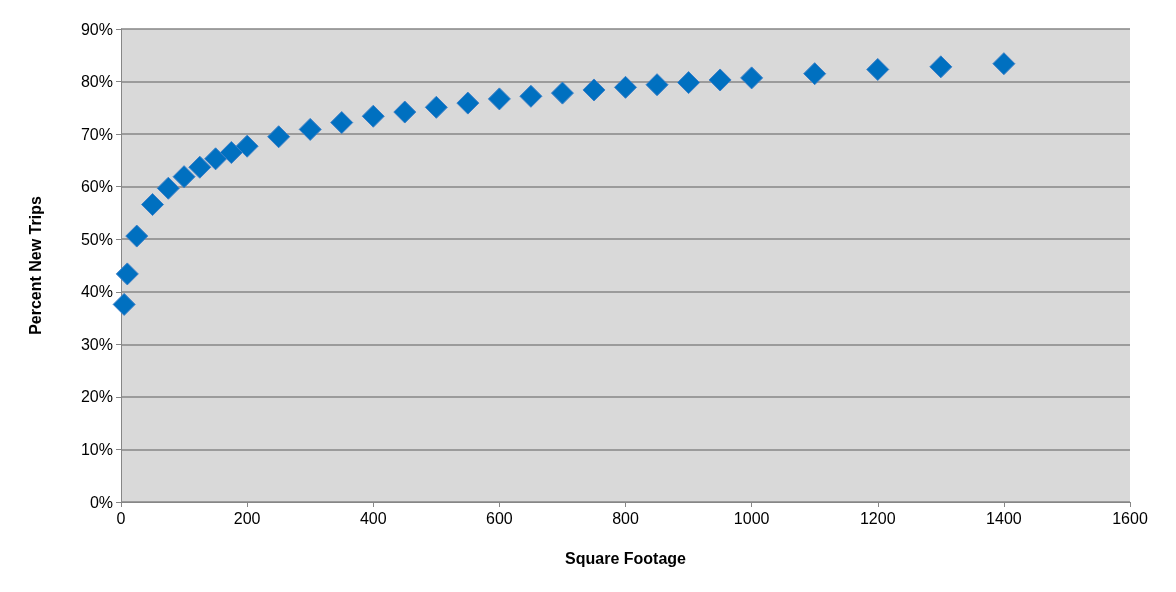  What do you see at coordinates (96, 239) in the screenshot?
I see `y-tick-label: 50%` at bounding box center [96, 239].